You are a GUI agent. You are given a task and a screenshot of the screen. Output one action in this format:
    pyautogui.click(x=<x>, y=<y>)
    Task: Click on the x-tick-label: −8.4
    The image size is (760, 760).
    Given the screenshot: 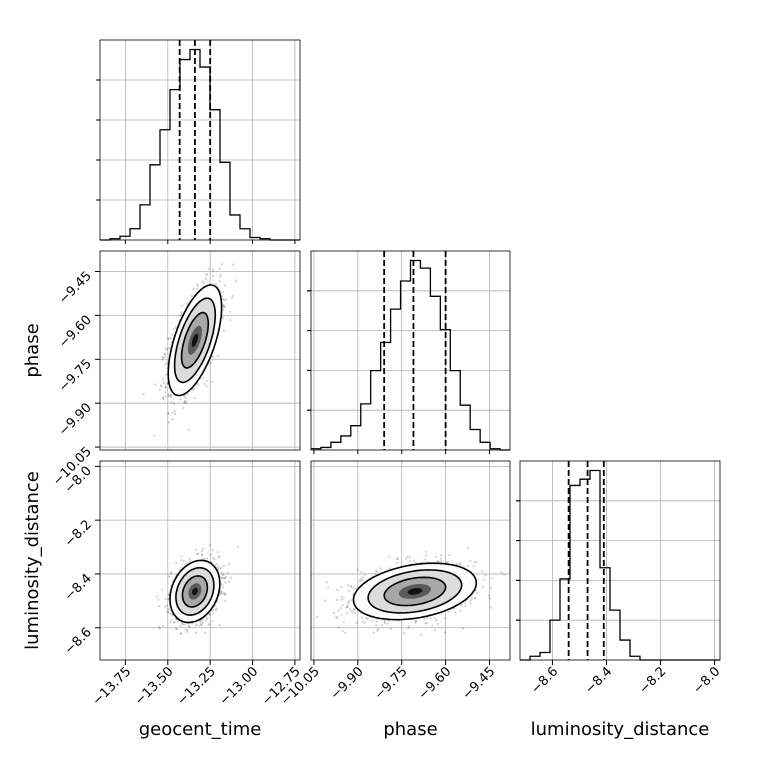 What is the action you would take?
    pyautogui.click(x=598, y=680)
    